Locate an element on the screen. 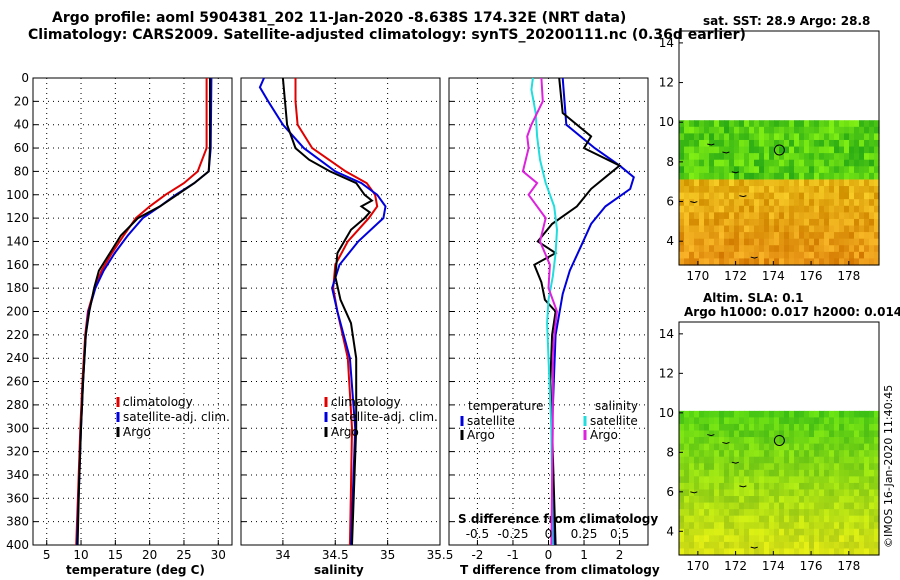 The image size is (900, 580). temperature-xlabel: temperature (deg C) is located at coordinates (135, 570).